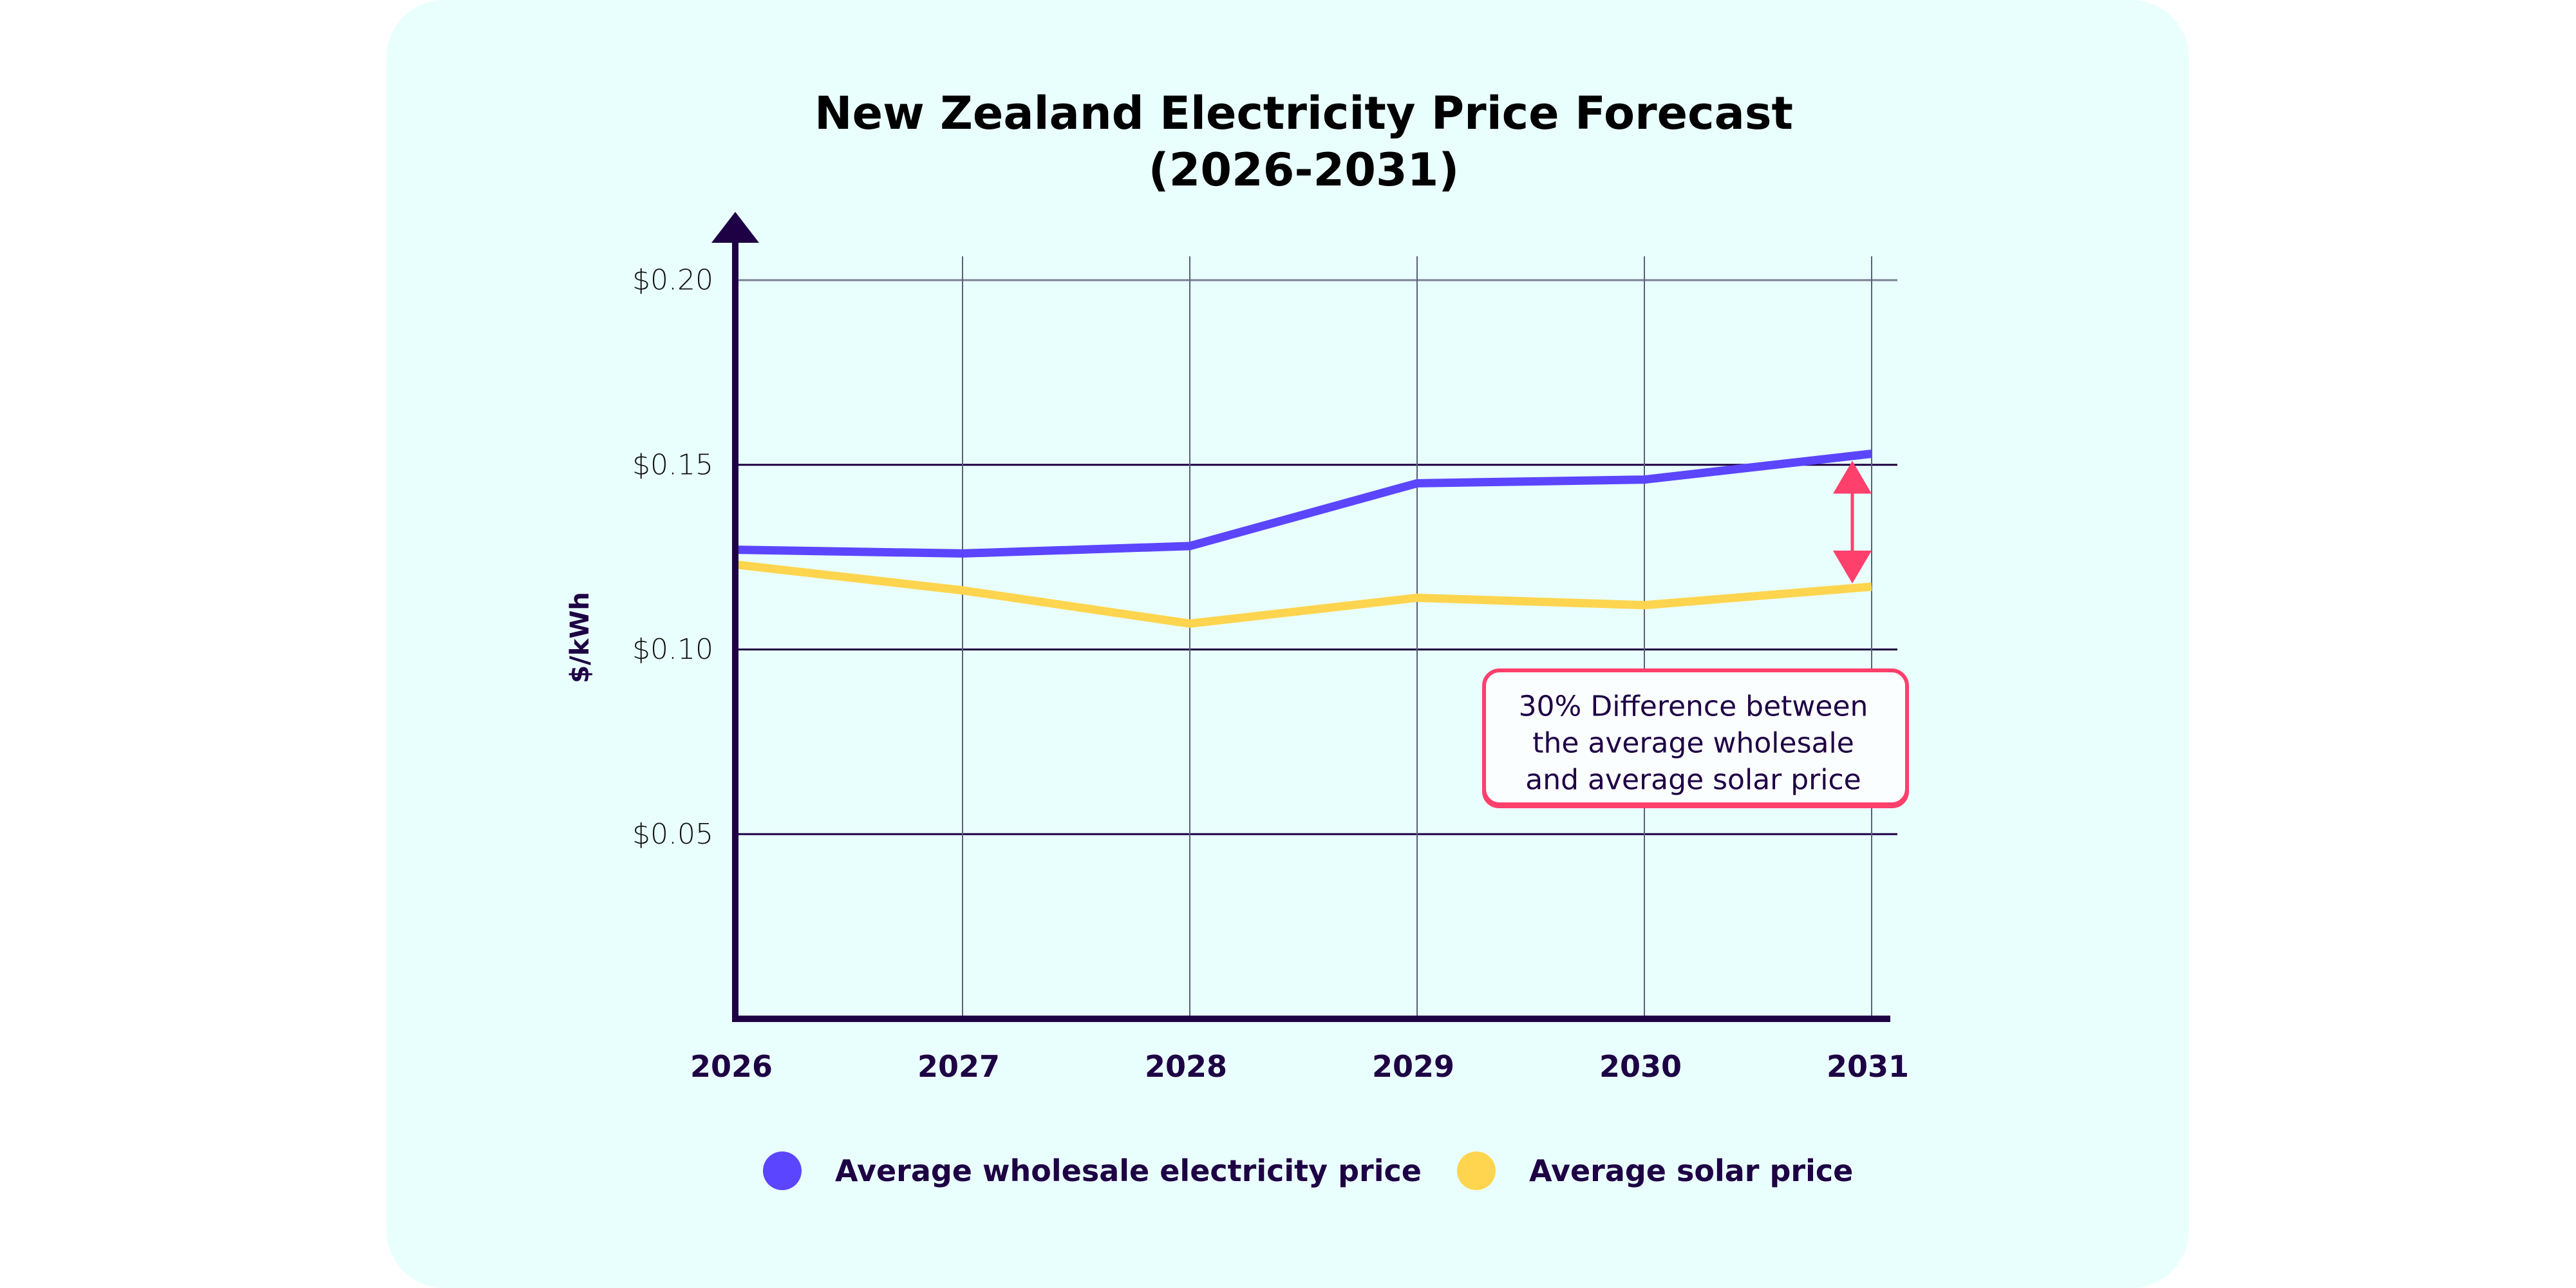  I want to click on annotation-text-line: 30% Difference between, so click(1693, 707).